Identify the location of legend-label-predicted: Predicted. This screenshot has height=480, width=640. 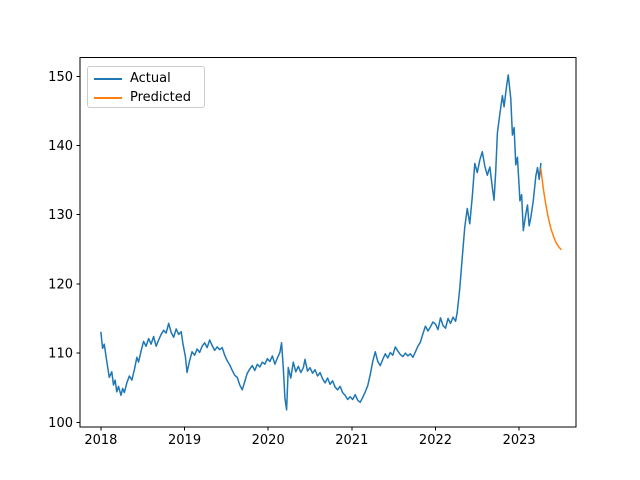
(161, 97).